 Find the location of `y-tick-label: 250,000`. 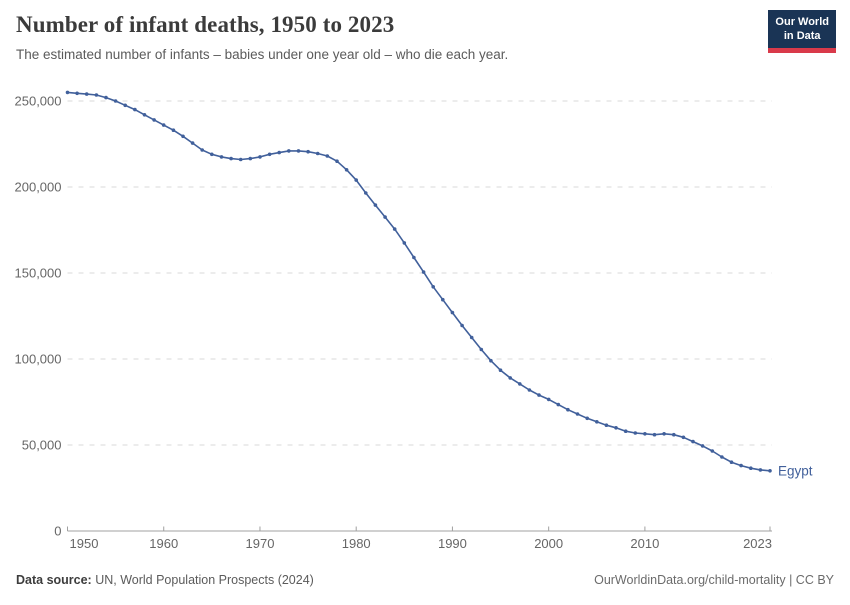

y-tick-label: 250,000 is located at coordinates (38, 101).